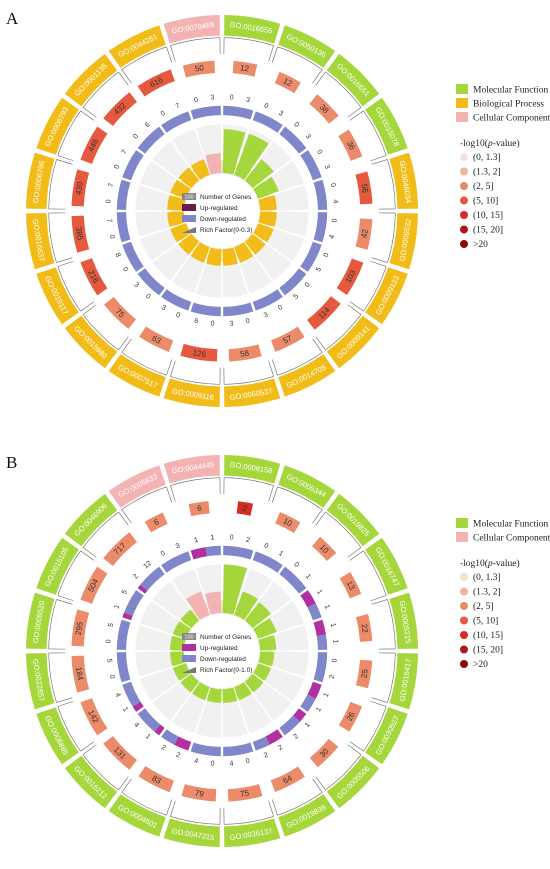 This screenshot has height=869, width=550. Describe the element at coordinates (510, 525) in the screenshot. I see `category-label: Molecular Function` at that location.